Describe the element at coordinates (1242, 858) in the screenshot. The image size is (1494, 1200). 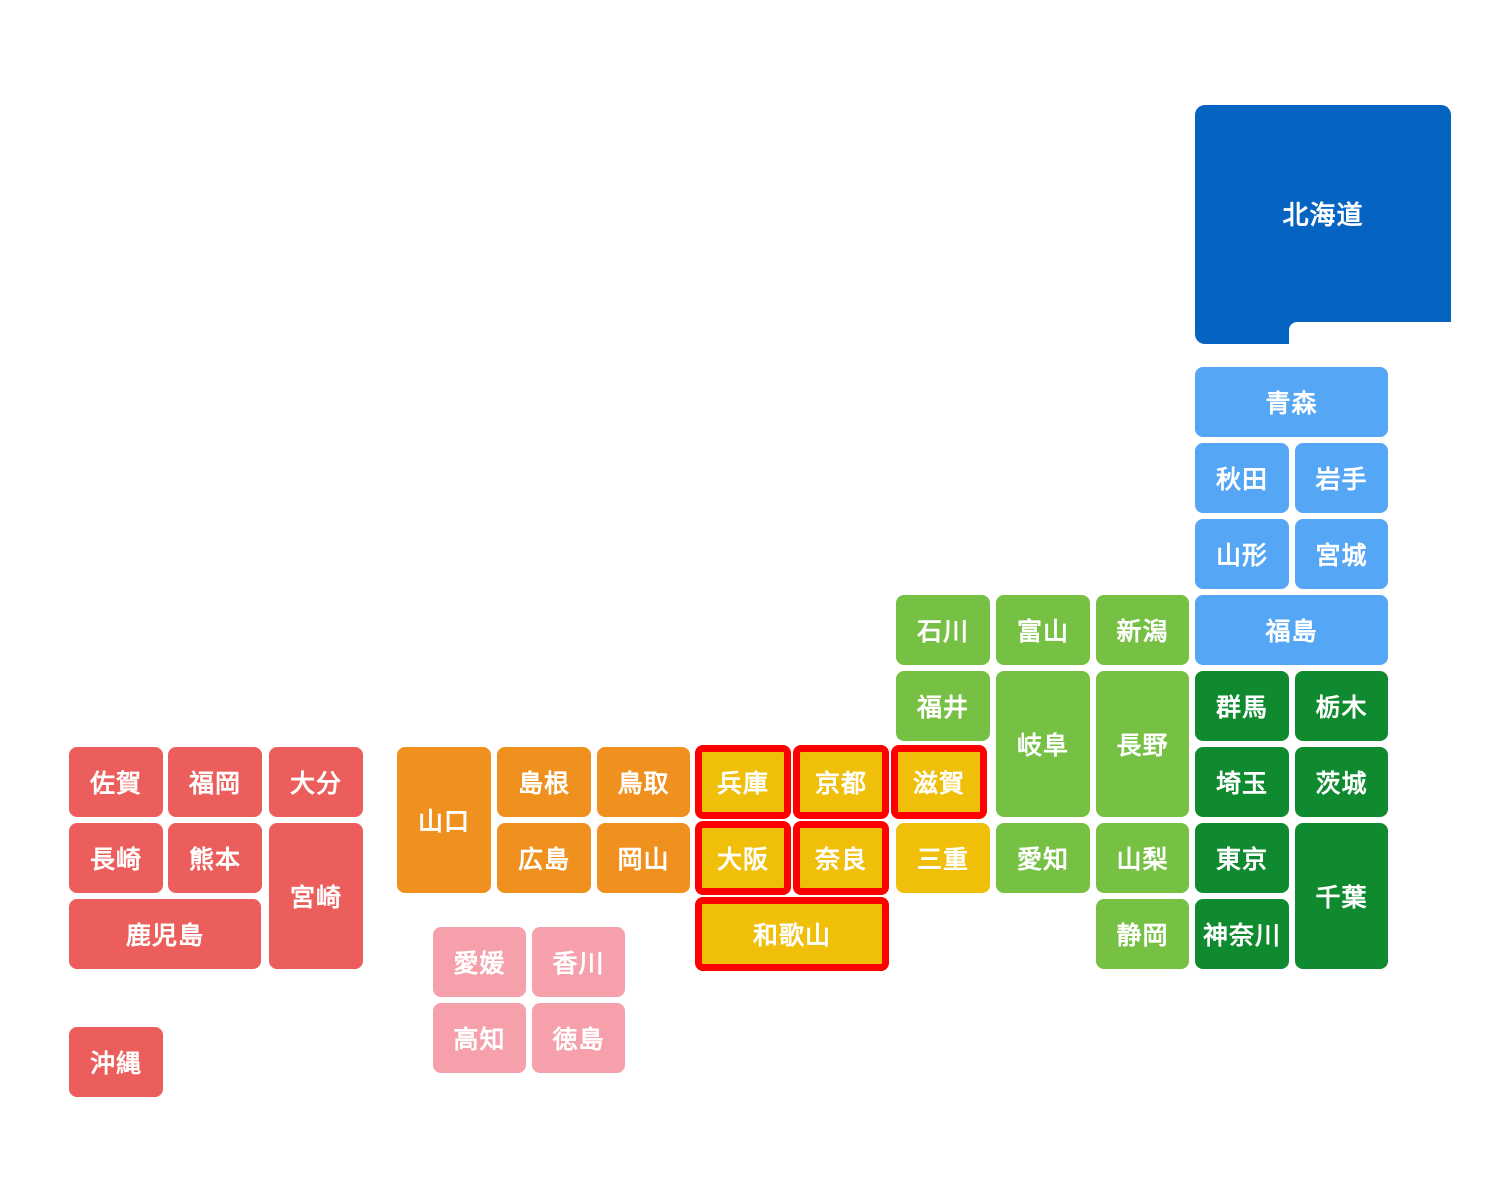
I see `prefecture-tokyo: 東京` at that location.